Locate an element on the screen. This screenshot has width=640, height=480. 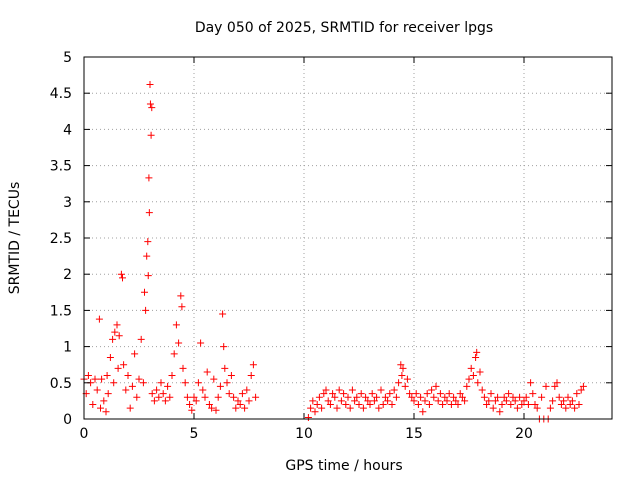
y-tick-label: 0 is located at coordinates (67, 420).